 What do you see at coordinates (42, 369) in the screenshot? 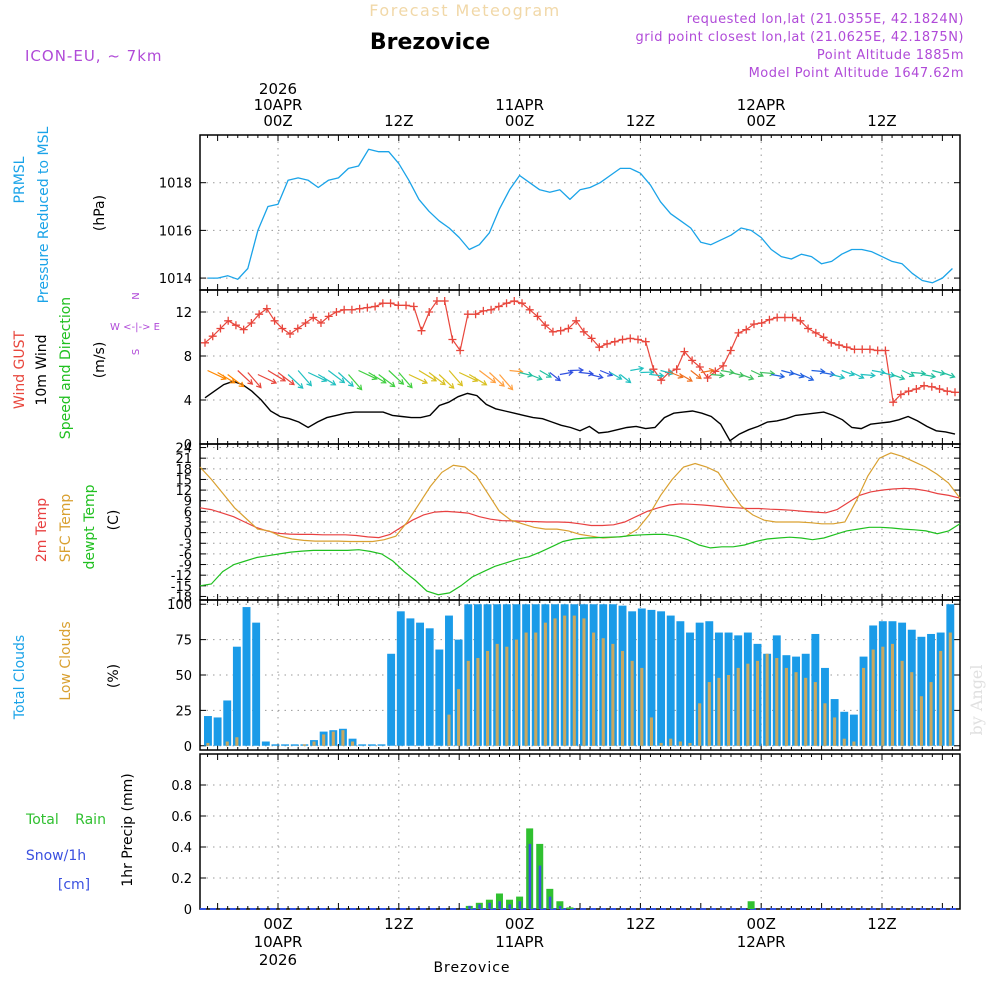
I see `wind-label: 10m Wind` at bounding box center [42, 369].